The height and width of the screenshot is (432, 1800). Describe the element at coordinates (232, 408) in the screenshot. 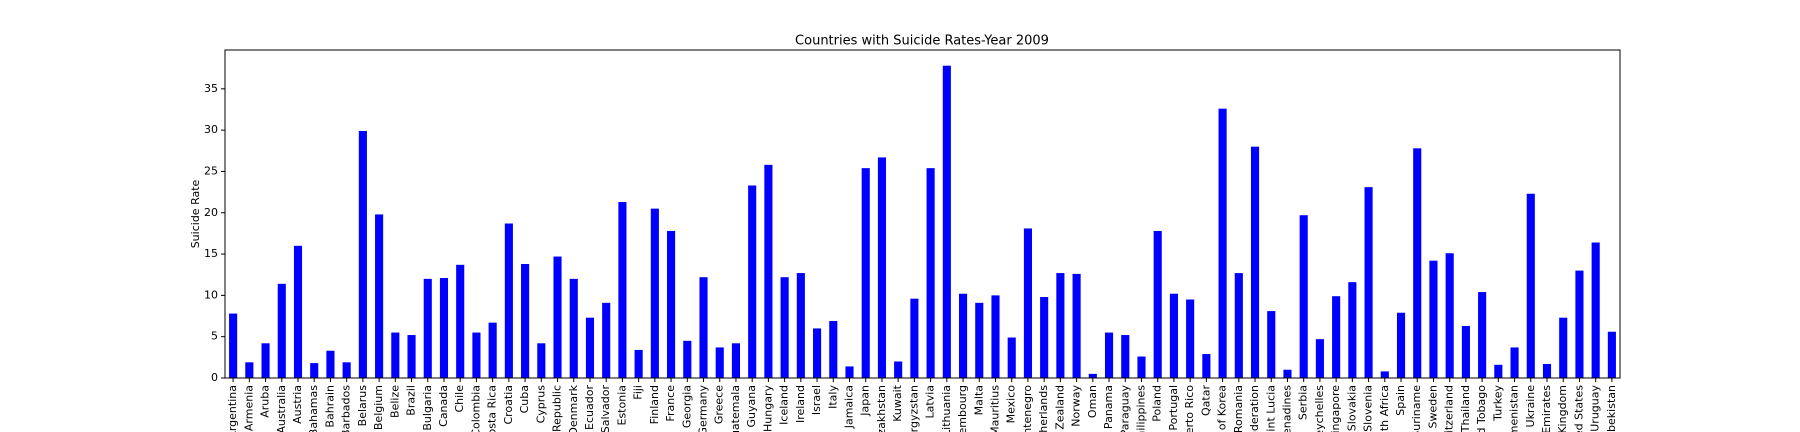

I see `x-tick-label: Argentina` at that location.